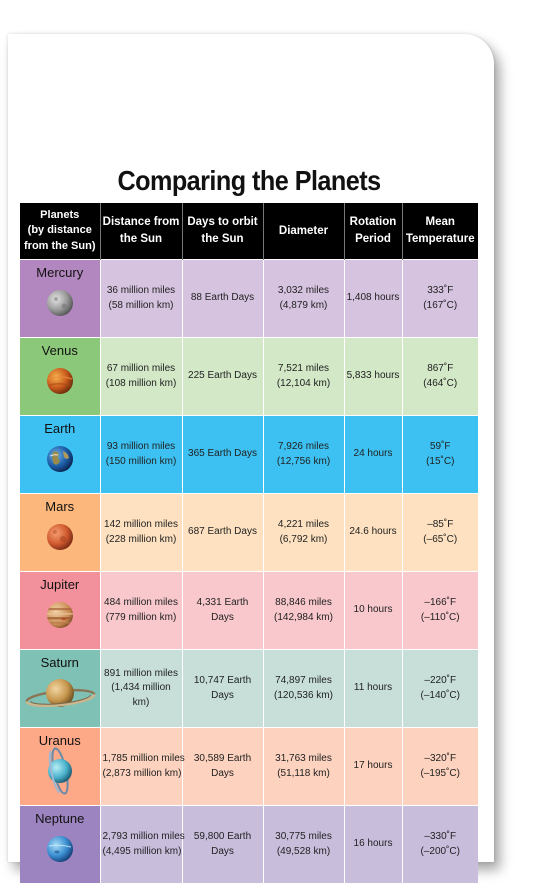  What do you see at coordinates (222, 844) in the screenshot?
I see `orbit-cell: 59,800 Earth Days` at bounding box center [222, 844].